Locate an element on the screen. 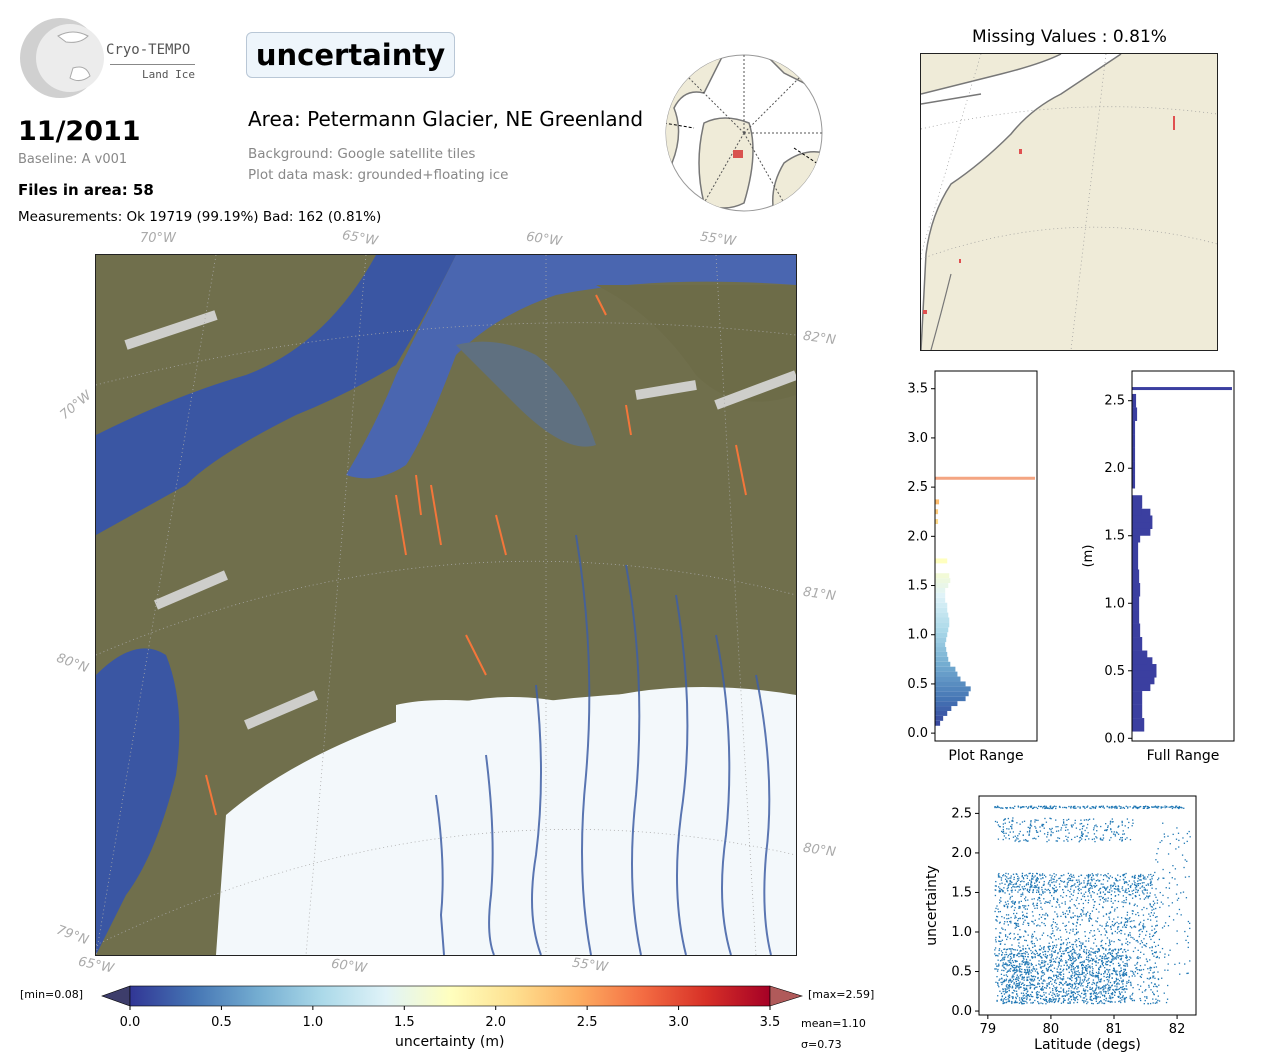 Image resolution: width=1272 pixels, height=1060 pixels. lon-label: 65°W is located at coordinates (96, 965).